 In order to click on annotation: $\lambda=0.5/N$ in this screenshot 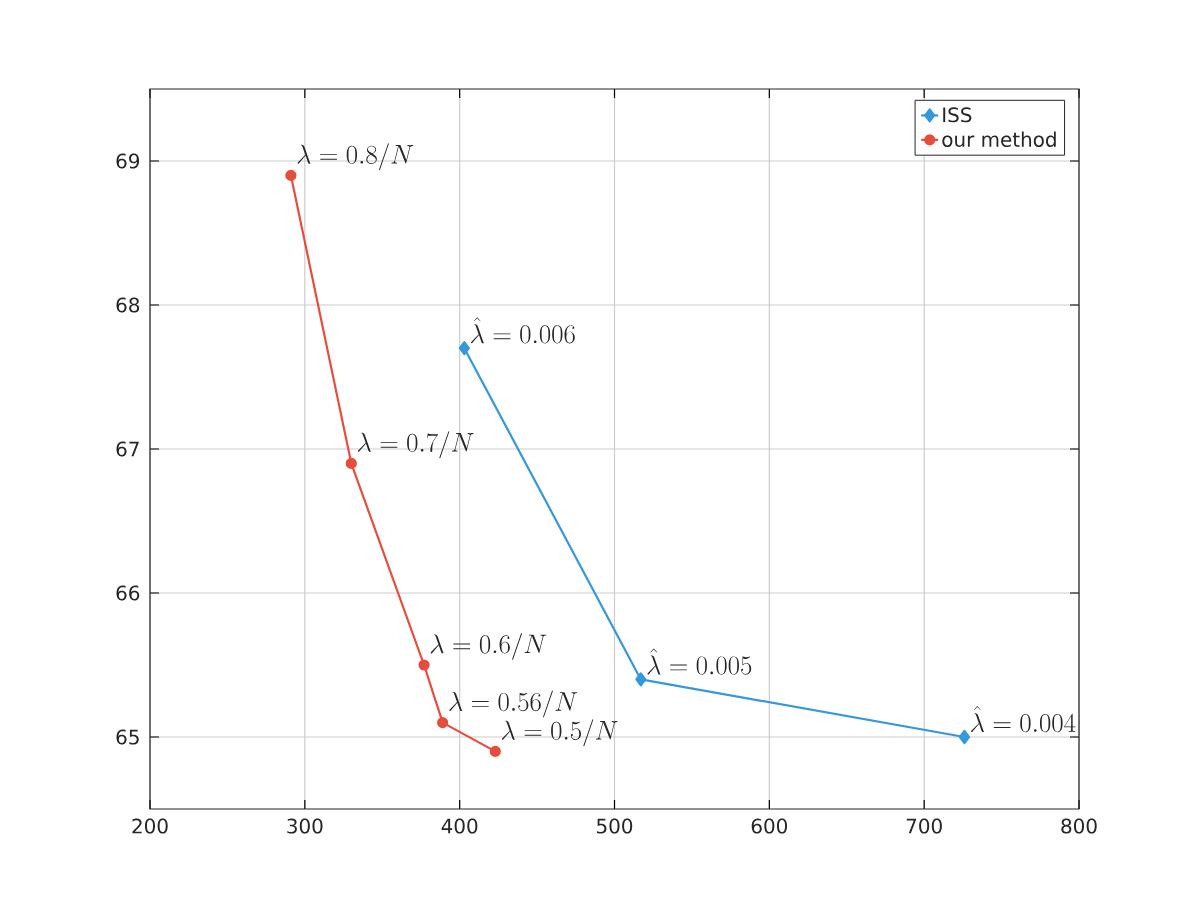, I will do `click(559, 733)`.